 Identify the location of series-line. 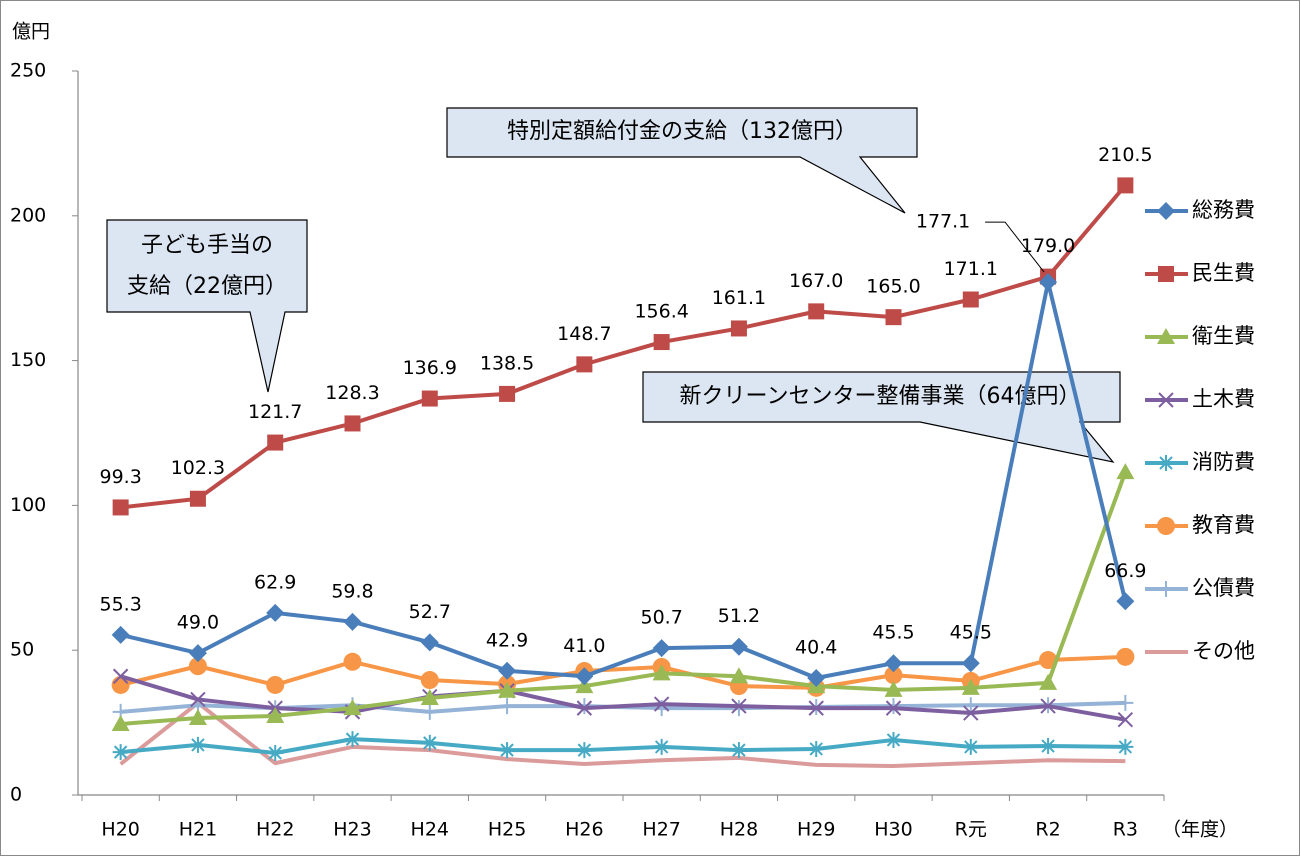
(623, 672).